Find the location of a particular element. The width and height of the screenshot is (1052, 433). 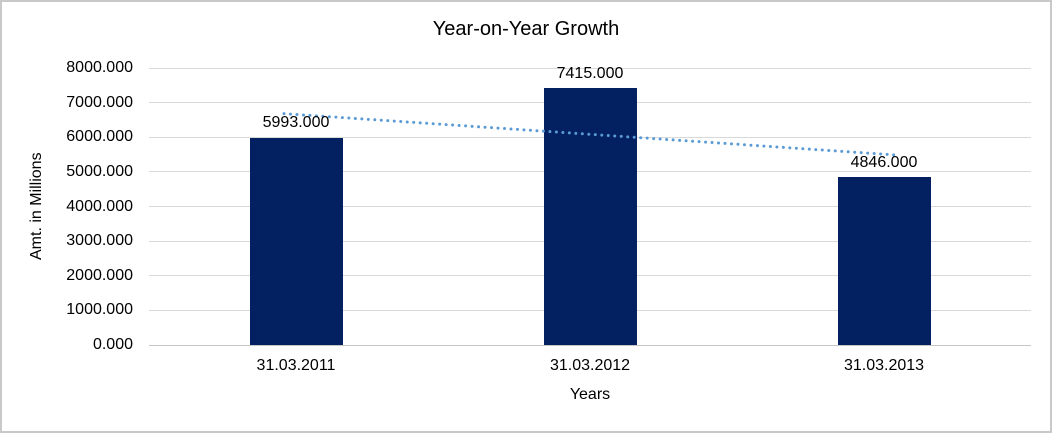

trendline-line is located at coordinates (590, 134).